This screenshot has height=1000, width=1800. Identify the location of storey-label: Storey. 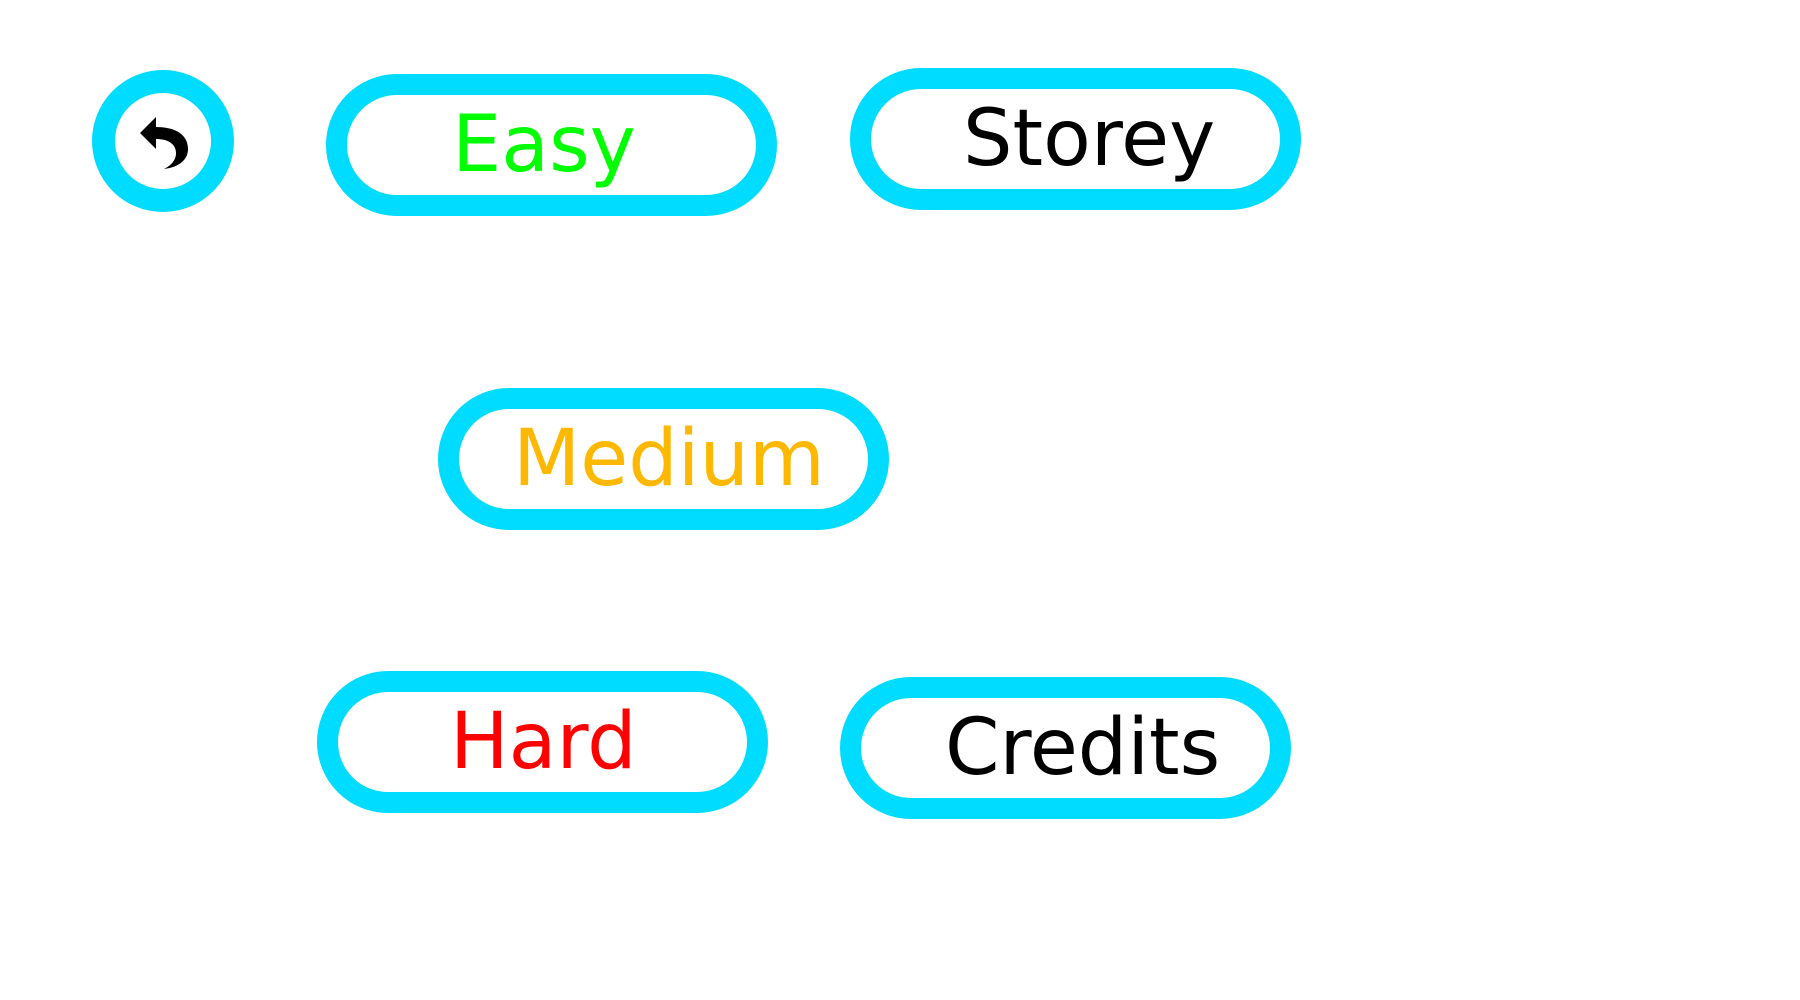
(1089, 139).